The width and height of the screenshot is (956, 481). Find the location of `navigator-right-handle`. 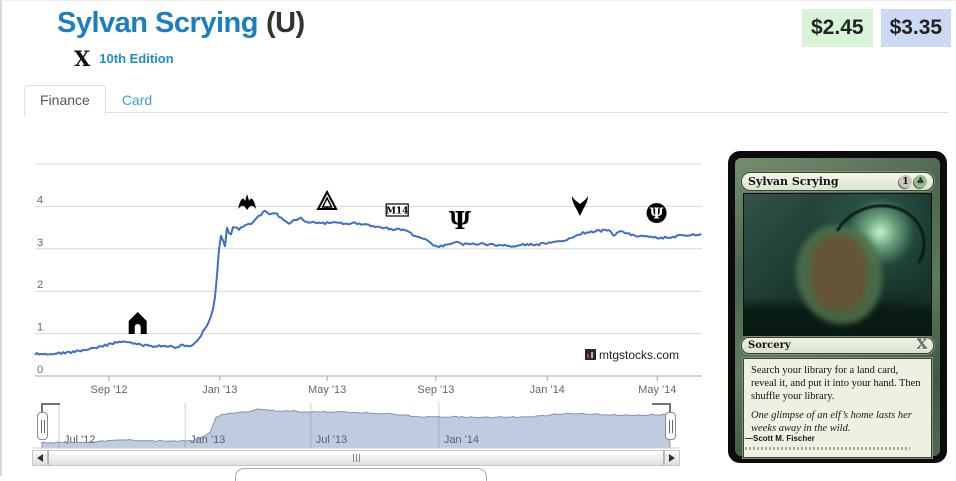

navigator-right-handle is located at coordinates (670, 426).